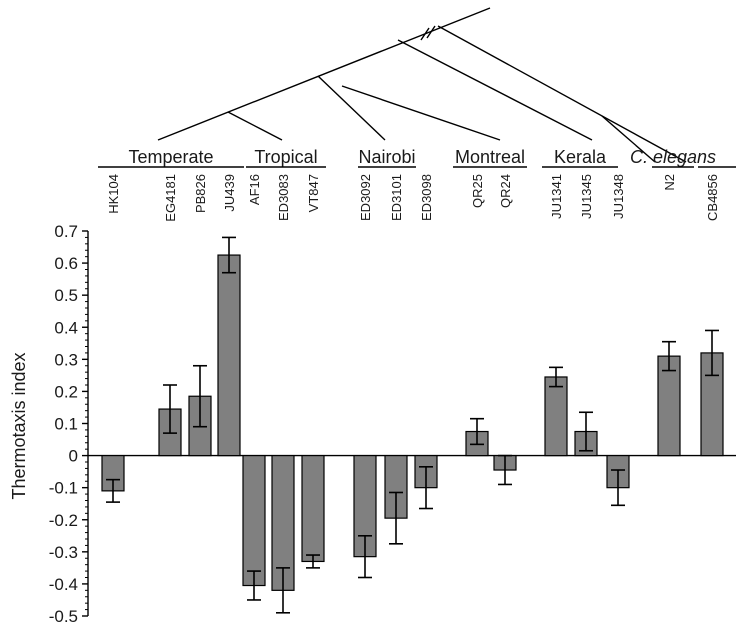  I want to click on strain-label: ED3101, so click(396, 197).